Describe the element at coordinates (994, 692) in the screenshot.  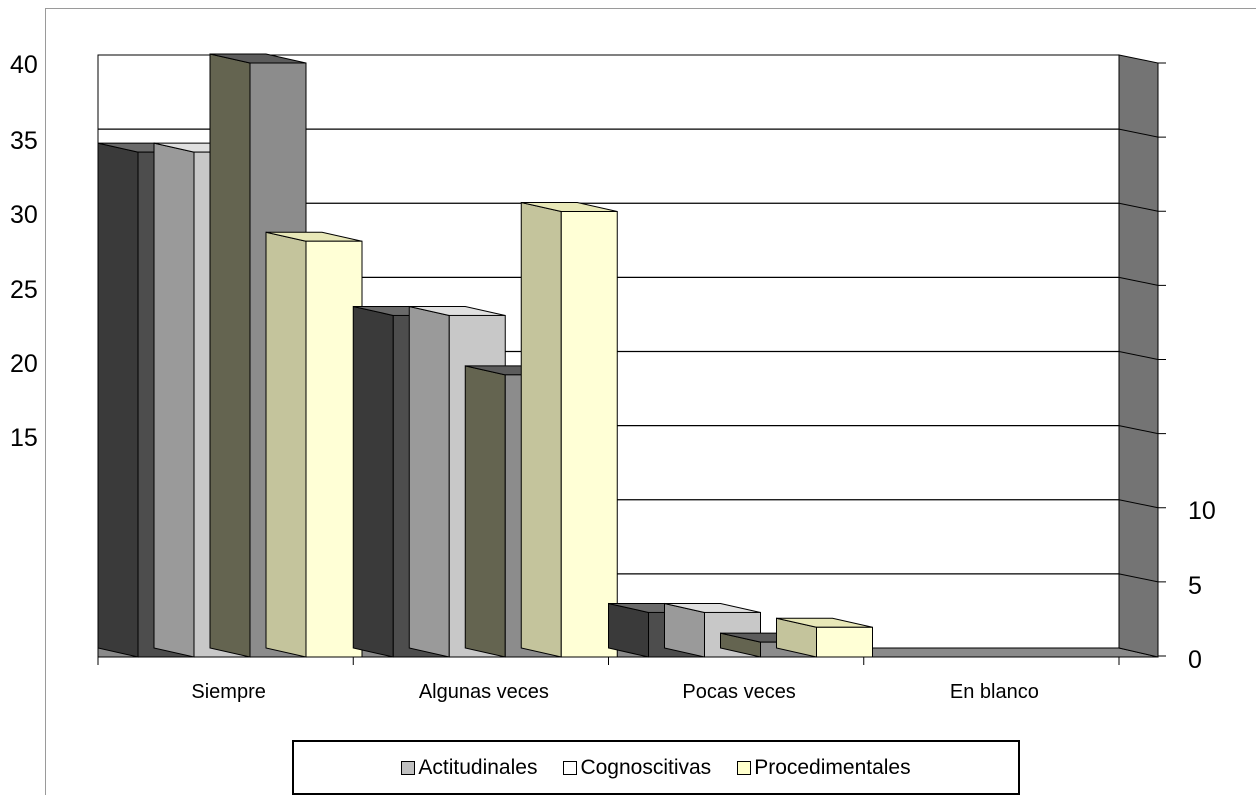
I see `x-category-label: En blanco` at that location.